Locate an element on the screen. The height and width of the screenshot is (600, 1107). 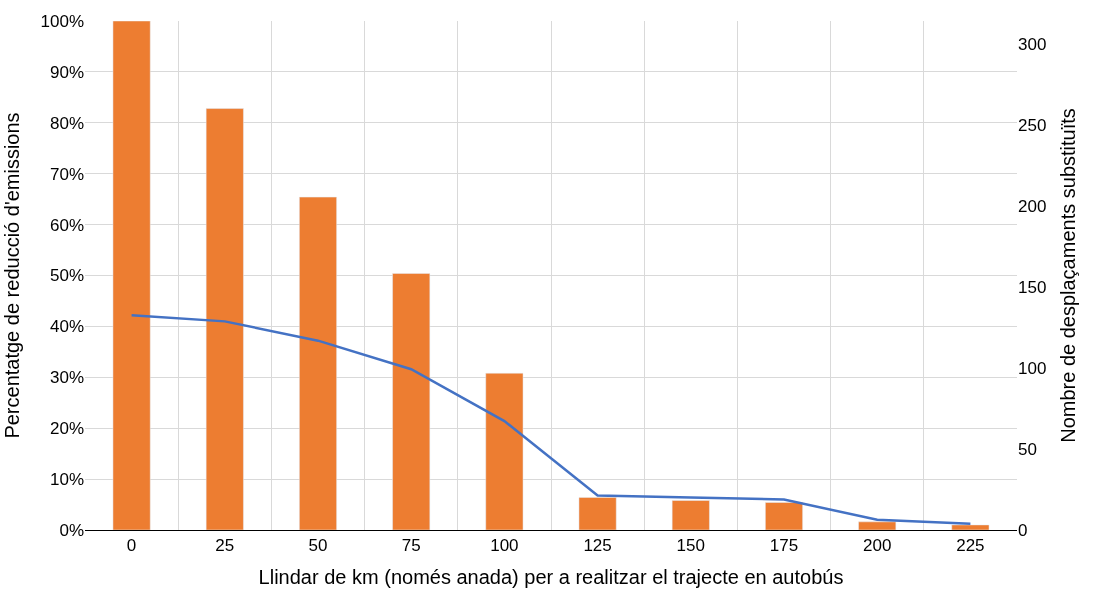
y-tick-label: 60% is located at coordinates (66, 225).